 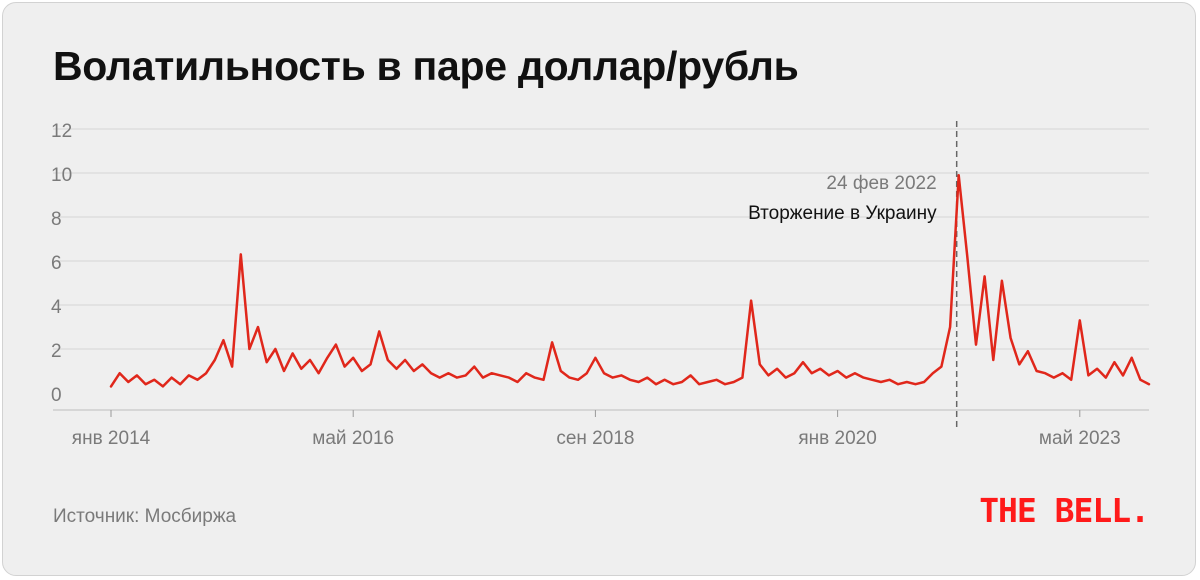 What do you see at coordinates (56, 263) in the screenshot?
I see `y-tick-label: 6` at bounding box center [56, 263].